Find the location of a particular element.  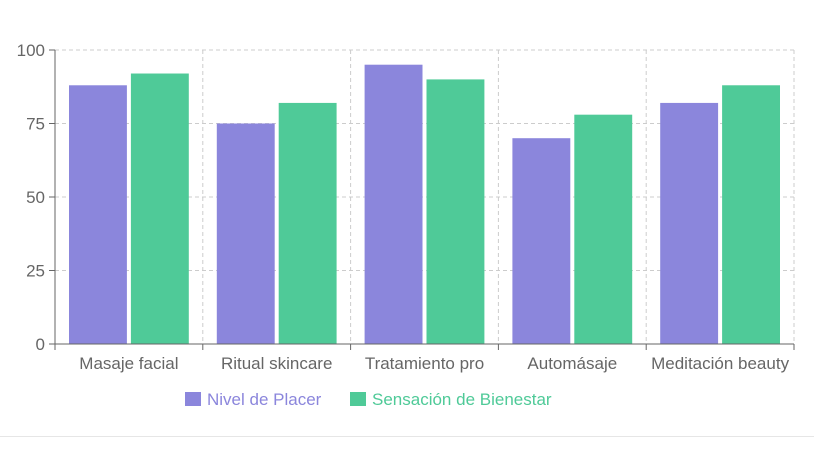

x-tick-label: Automásaje is located at coordinates (572, 363).